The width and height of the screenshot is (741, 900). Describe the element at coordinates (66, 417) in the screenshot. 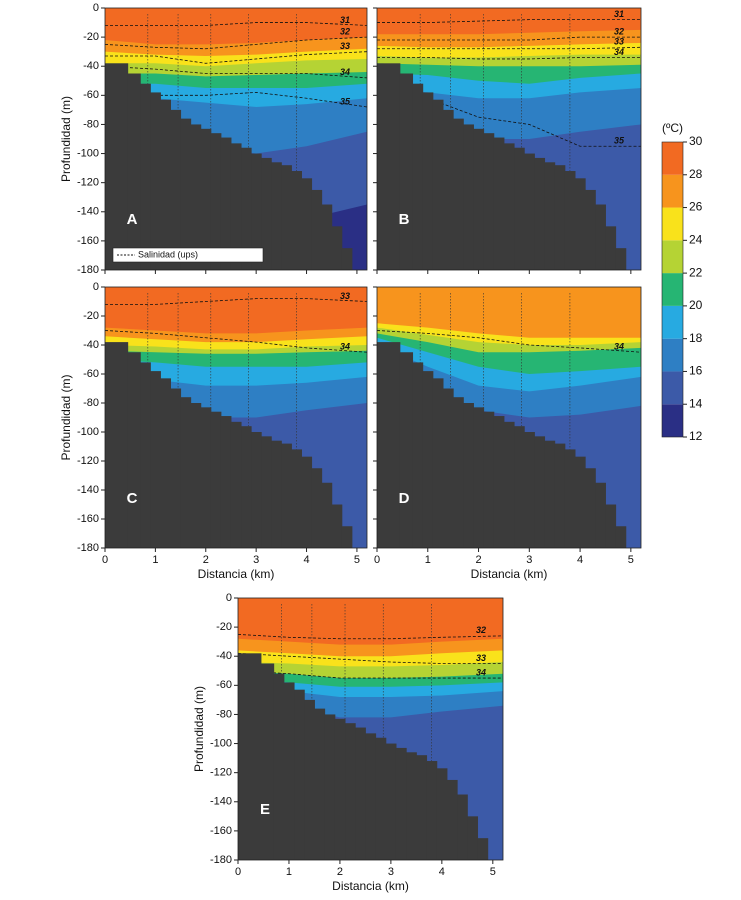

I see `y-axis-label: Profundidad (m)` at that location.